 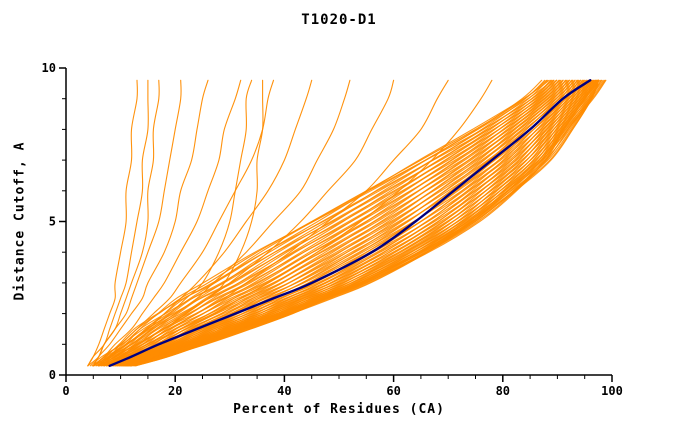 What do you see at coordinates (503, 391) in the screenshot?
I see `x-tick-label: 80` at bounding box center [503, 391].